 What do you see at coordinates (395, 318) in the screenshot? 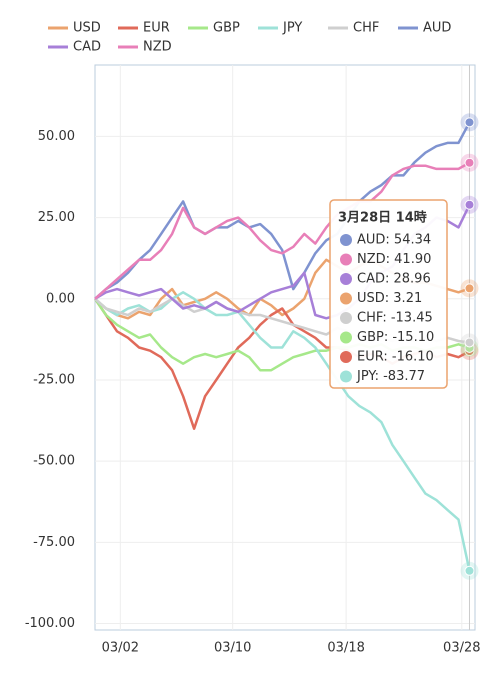
I see `tooltip-item: CHF: -13.45` at bounding box center [395, 318].